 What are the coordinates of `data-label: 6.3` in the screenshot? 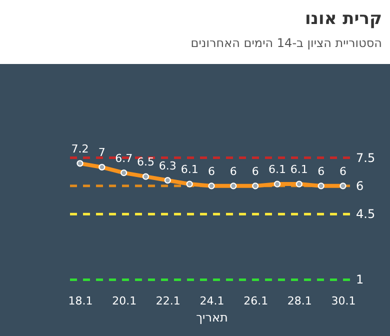 It's located at (167, 165).